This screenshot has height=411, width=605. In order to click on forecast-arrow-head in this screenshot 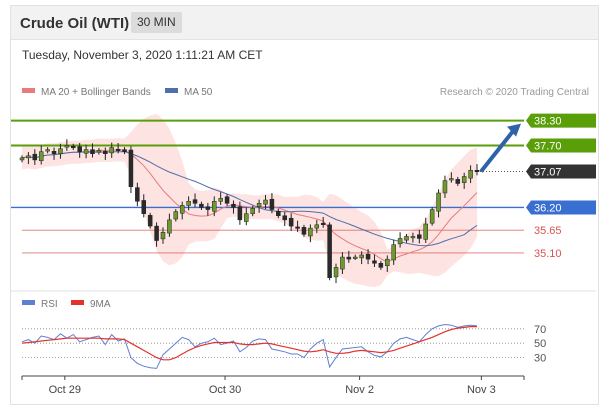, I will do `click(514, 130)`.